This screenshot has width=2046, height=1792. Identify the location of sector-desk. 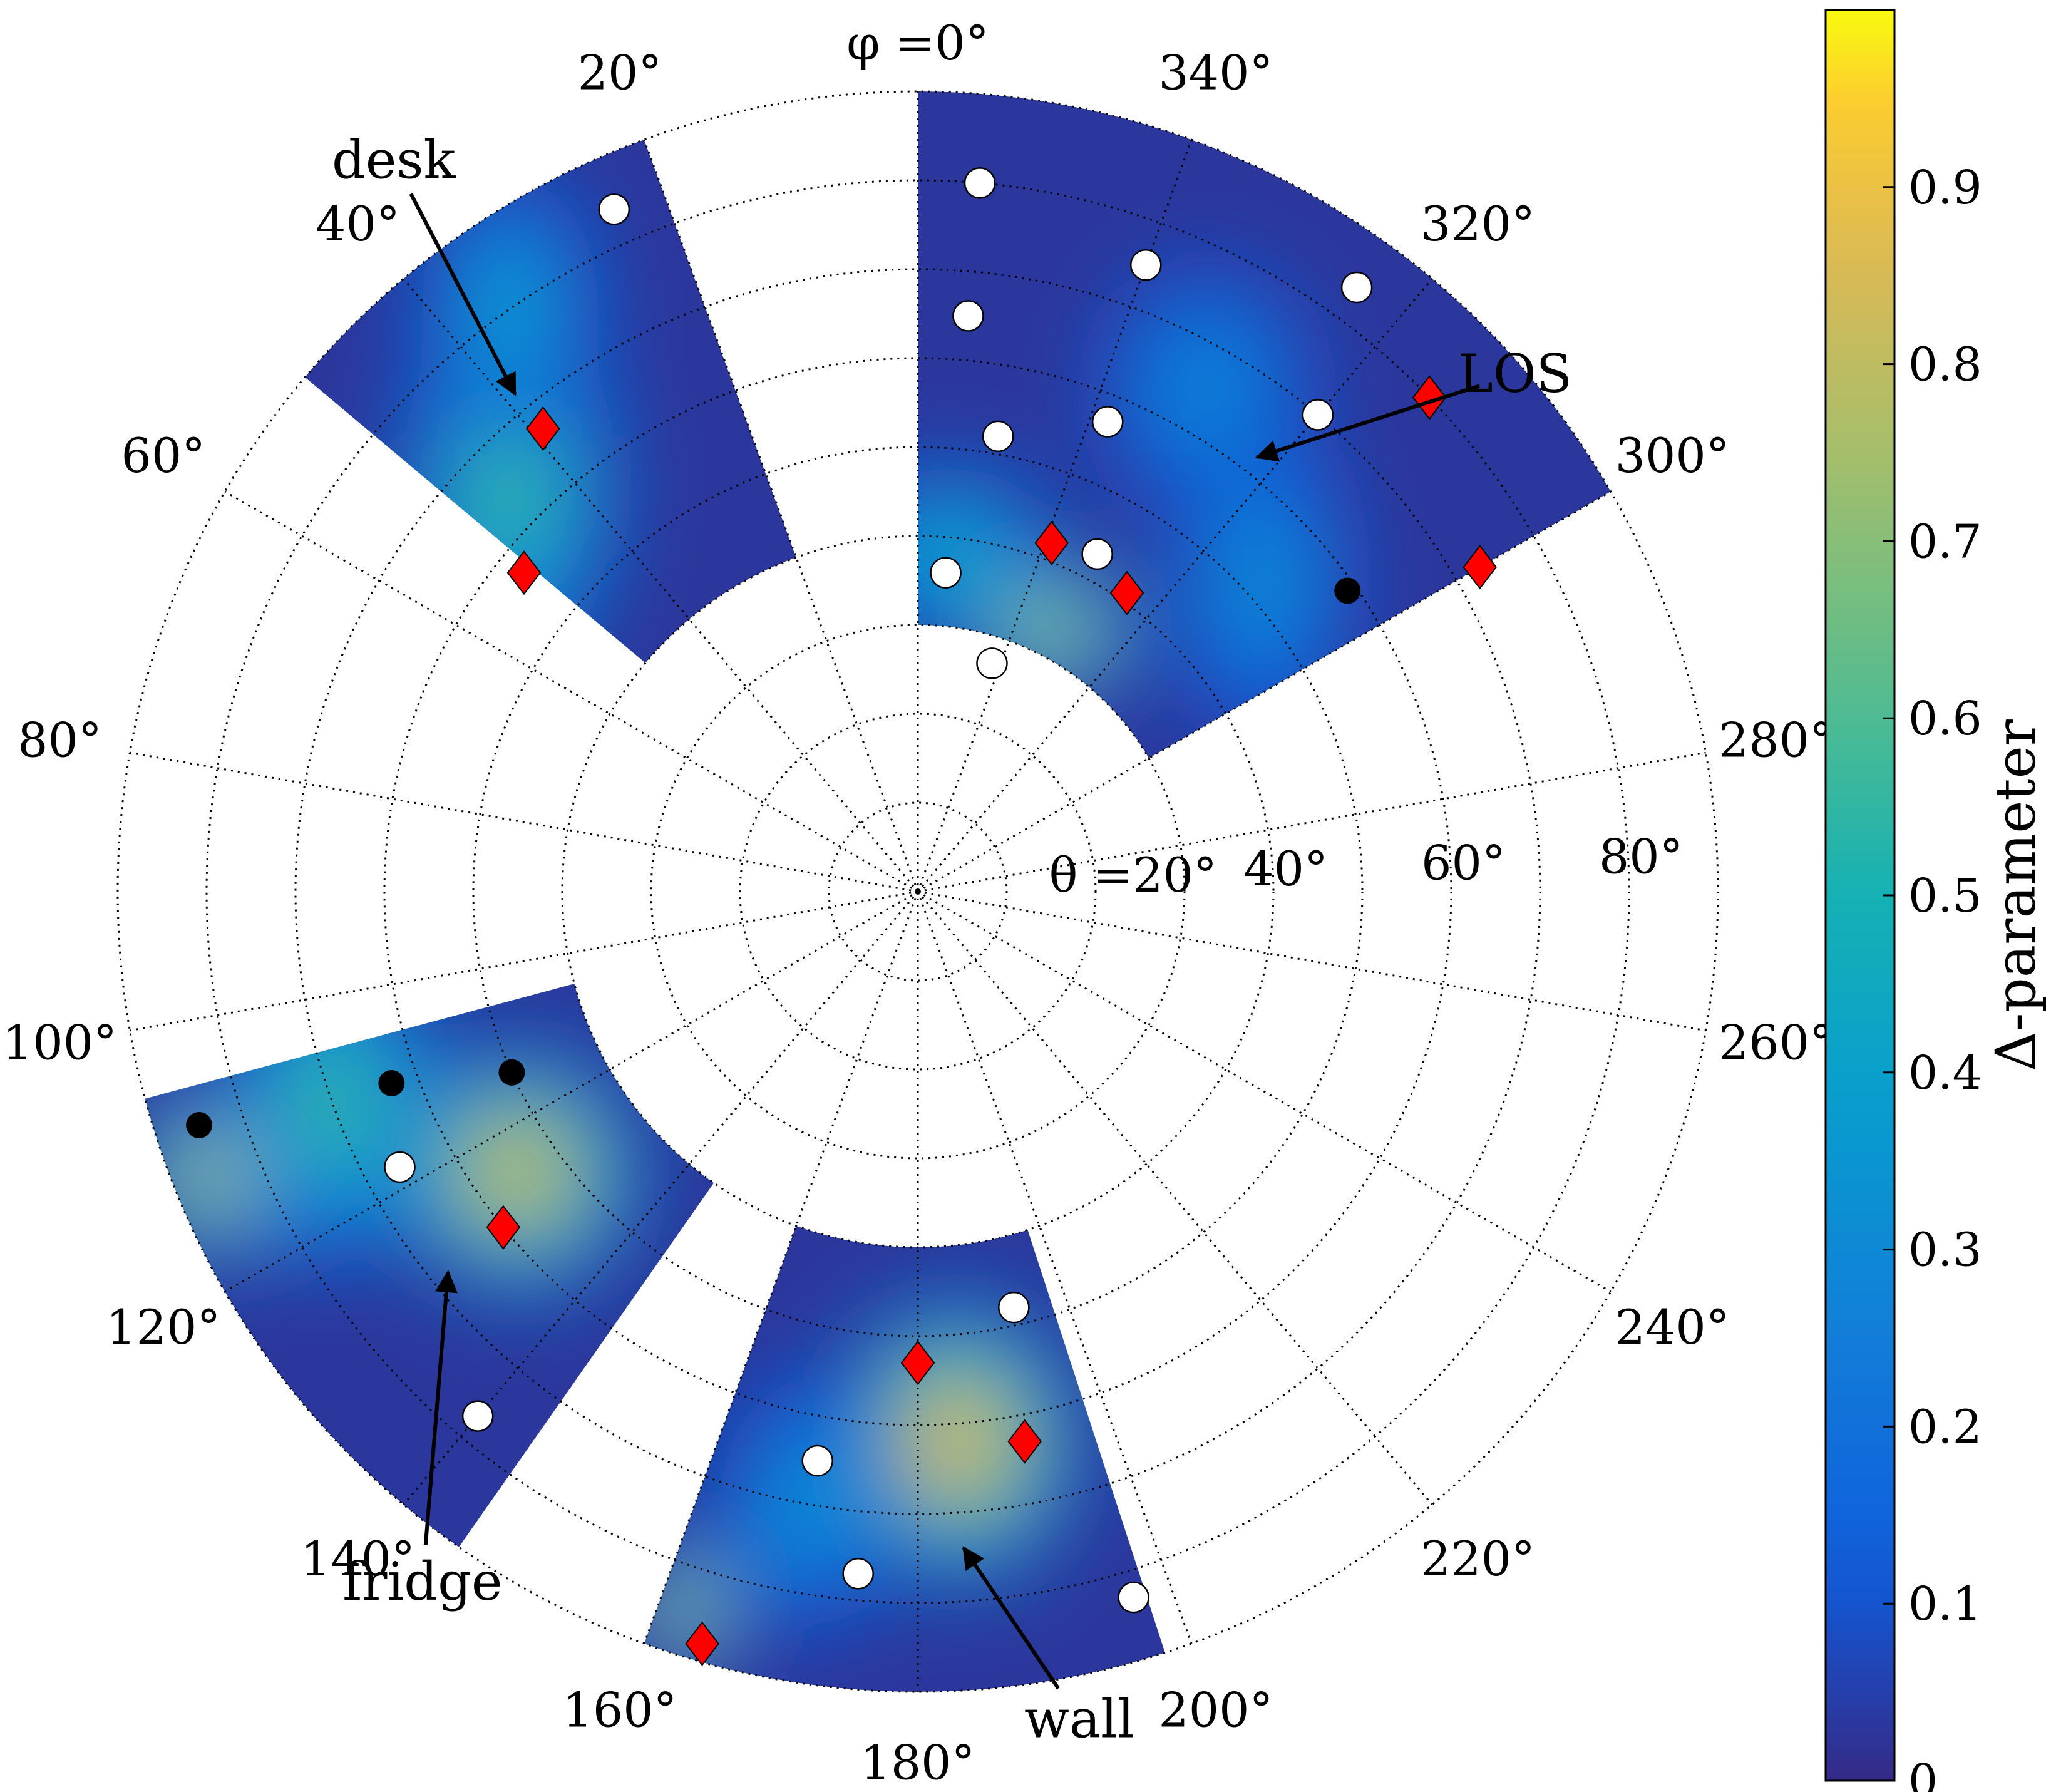
(550, 401).